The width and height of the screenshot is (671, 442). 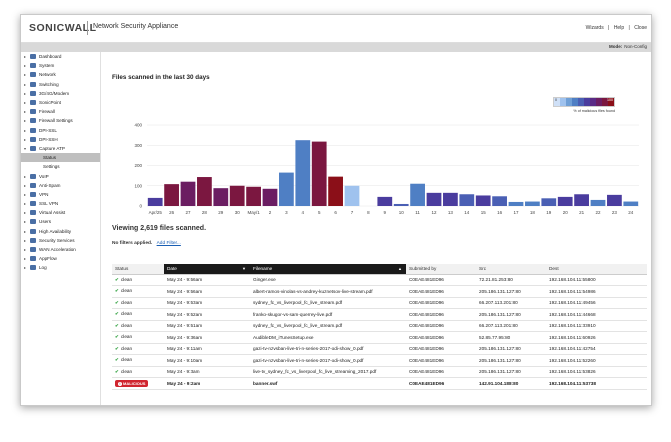 What do you see at coordinates (596, 291) in the screenshot?
I see `dest-cell: 192.168.104.11:54986` at bounding box center [596, 291].